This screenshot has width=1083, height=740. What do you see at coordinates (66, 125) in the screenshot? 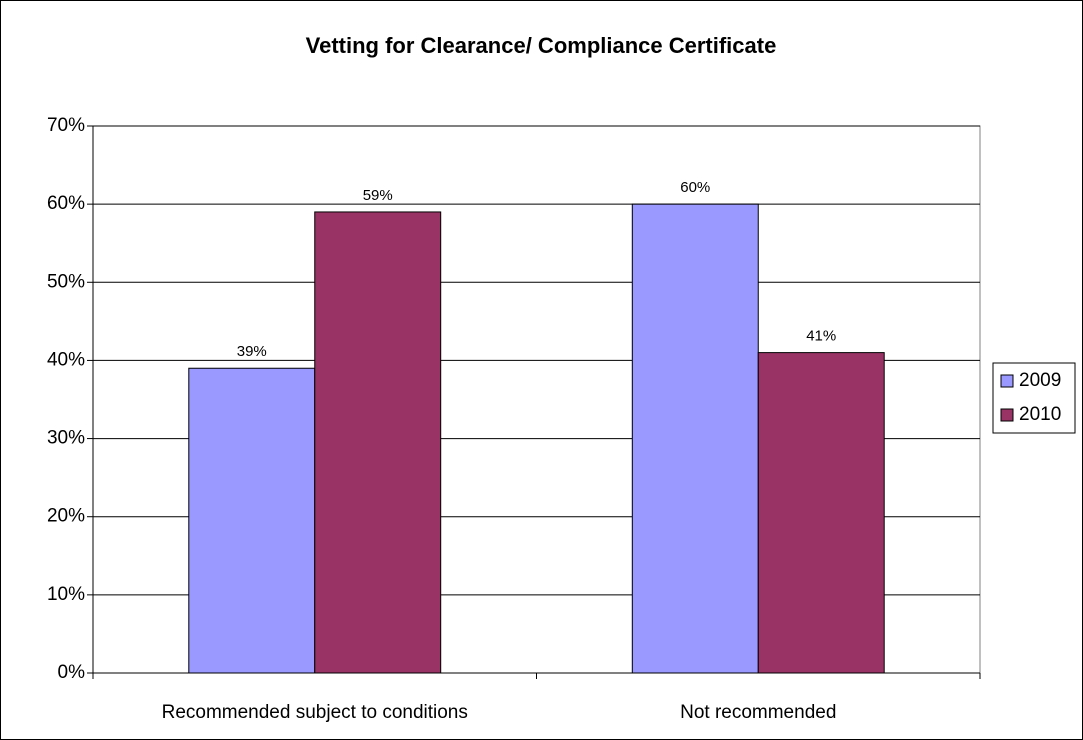
I see `y-tick-label: 70%` at bounding box center [66, 125].